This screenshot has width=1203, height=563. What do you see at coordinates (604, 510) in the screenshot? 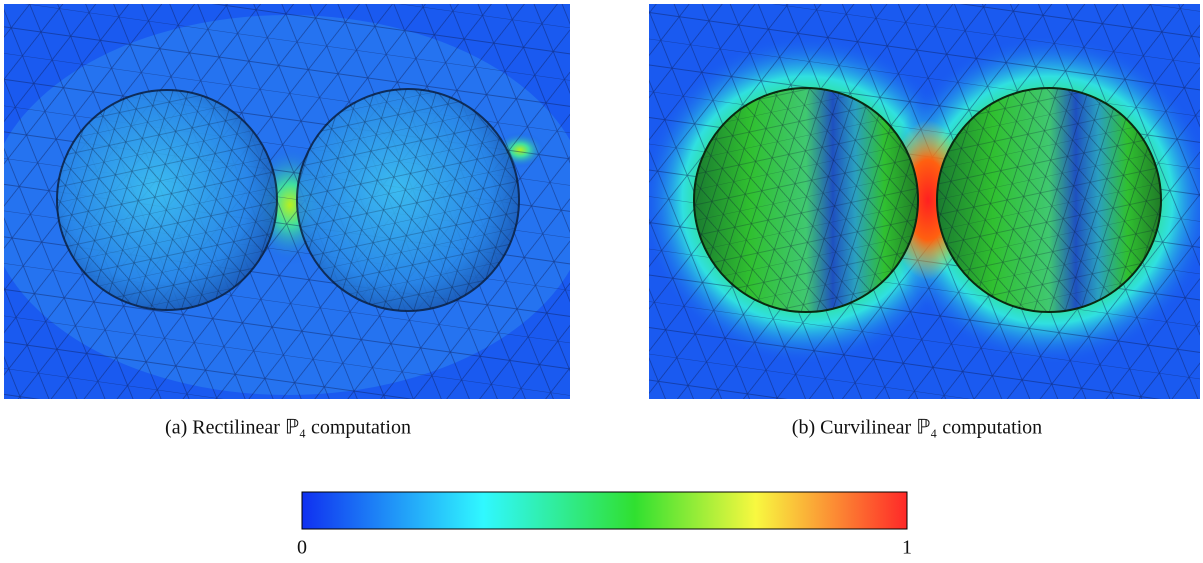
I see `colorbar` at bounding box center [604, 510].